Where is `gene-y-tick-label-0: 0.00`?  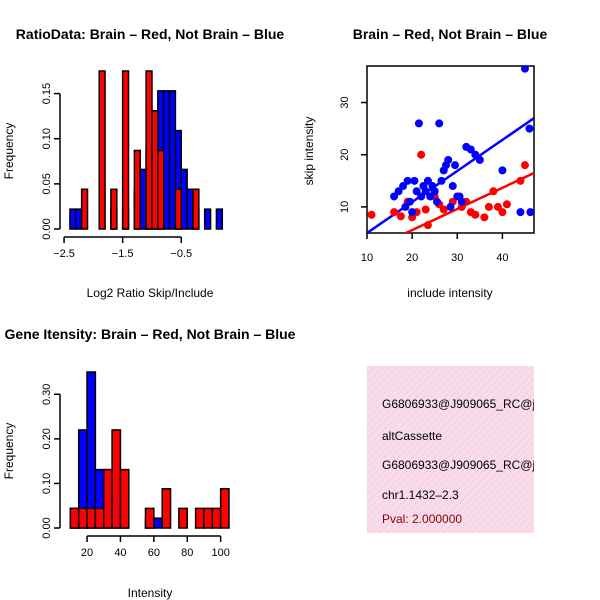 gene-y-tick-label-0: 0.00 is located at coordinates (47, 527).